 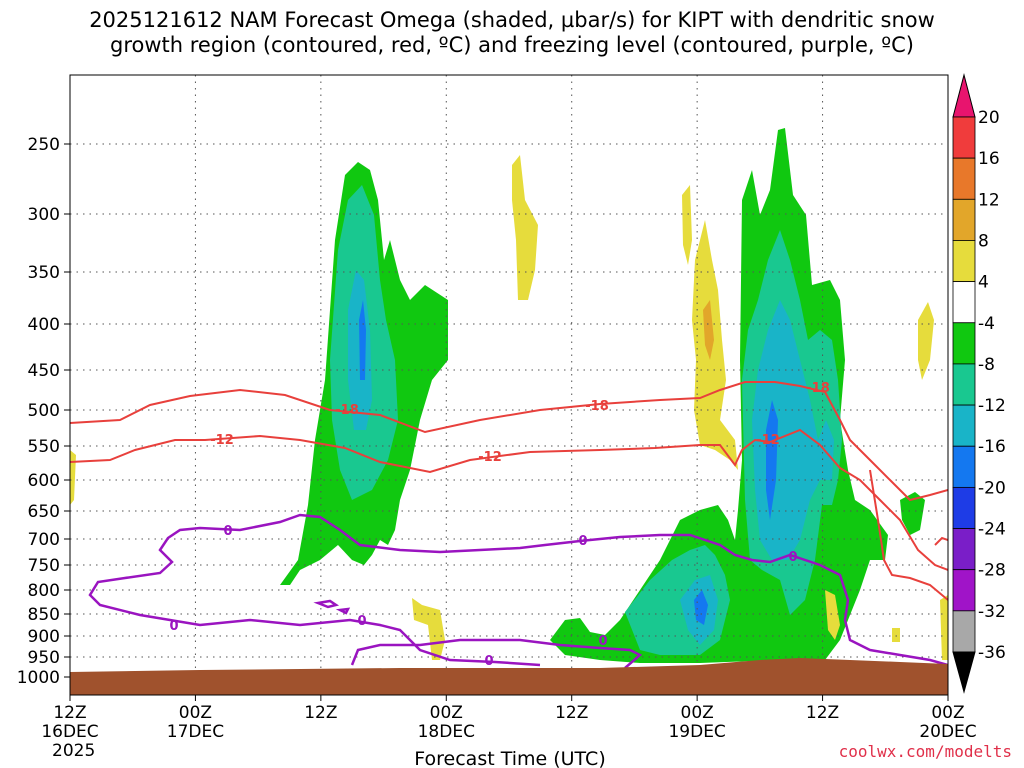 I want to click on colorbar-label: 4, so click(x=983, y=283).